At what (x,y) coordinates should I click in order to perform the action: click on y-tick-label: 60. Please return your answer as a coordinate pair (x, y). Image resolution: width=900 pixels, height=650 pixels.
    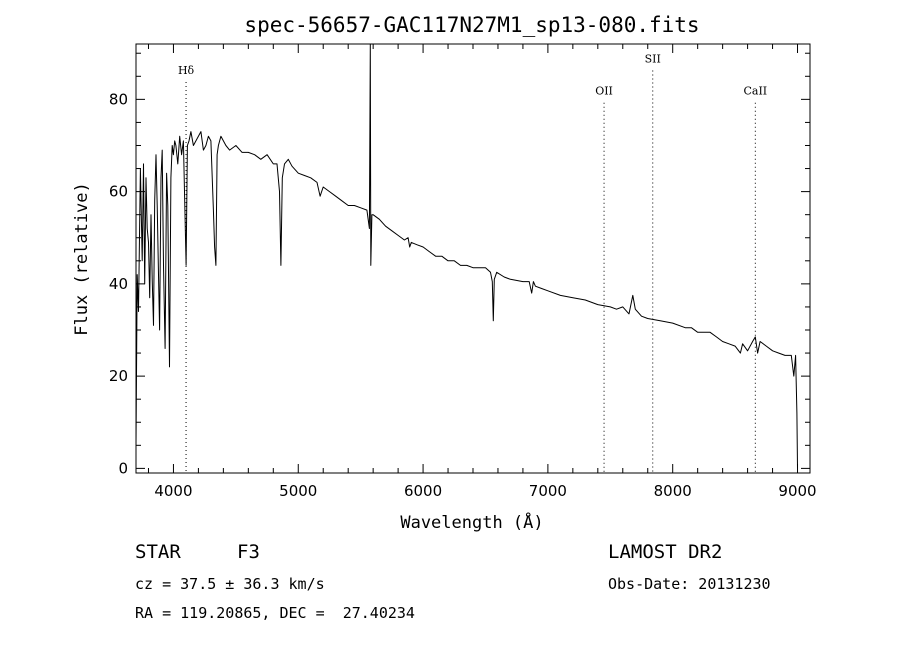
    Looking at the image, I should click on (118, 192).